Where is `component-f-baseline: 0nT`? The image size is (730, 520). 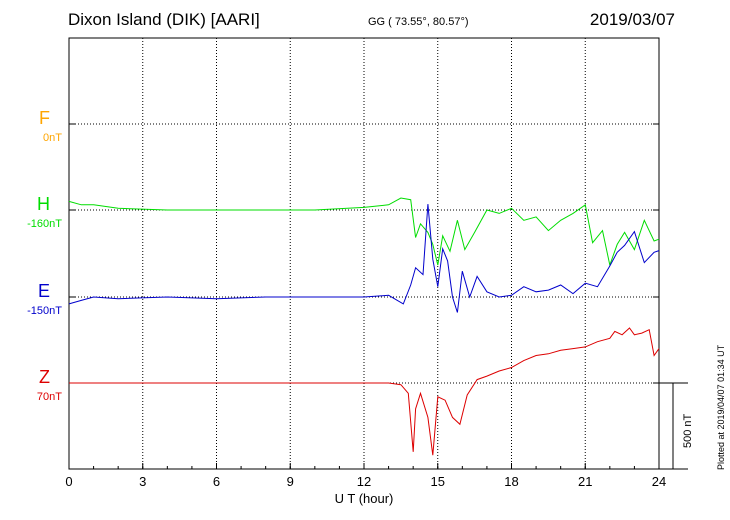
component-f-baseline: 0nT is located at coordinates (52, 138).